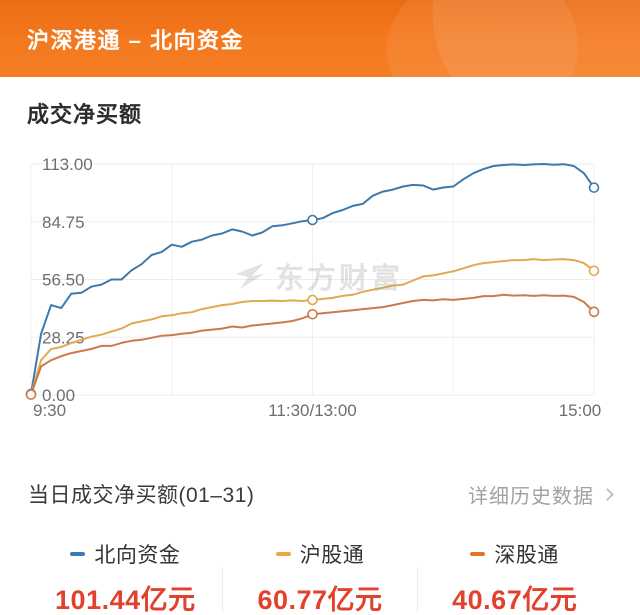 Image resolution: width=640 pixels, height=615 pixels. Describe the element at coordinates (135, 40) in the screenshot. I see `page-title: 沪深港通 – 北向资金` at that location.